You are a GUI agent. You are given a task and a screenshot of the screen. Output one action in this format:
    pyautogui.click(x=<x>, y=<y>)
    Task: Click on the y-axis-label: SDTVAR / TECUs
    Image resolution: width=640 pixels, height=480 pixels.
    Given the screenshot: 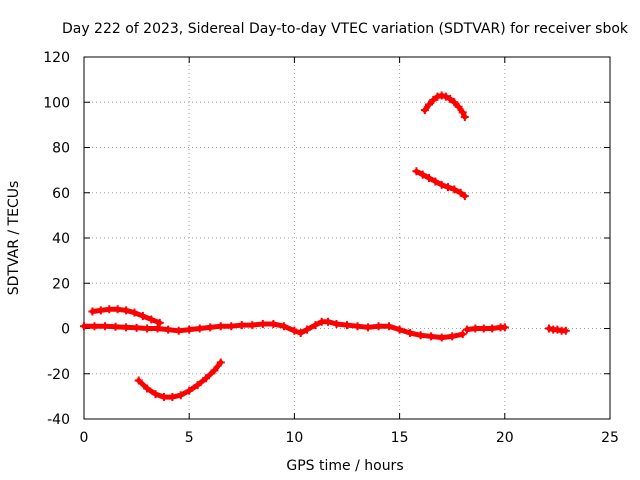 What is the action you would take?
    pyautogui.click(x=14, y=238)
    